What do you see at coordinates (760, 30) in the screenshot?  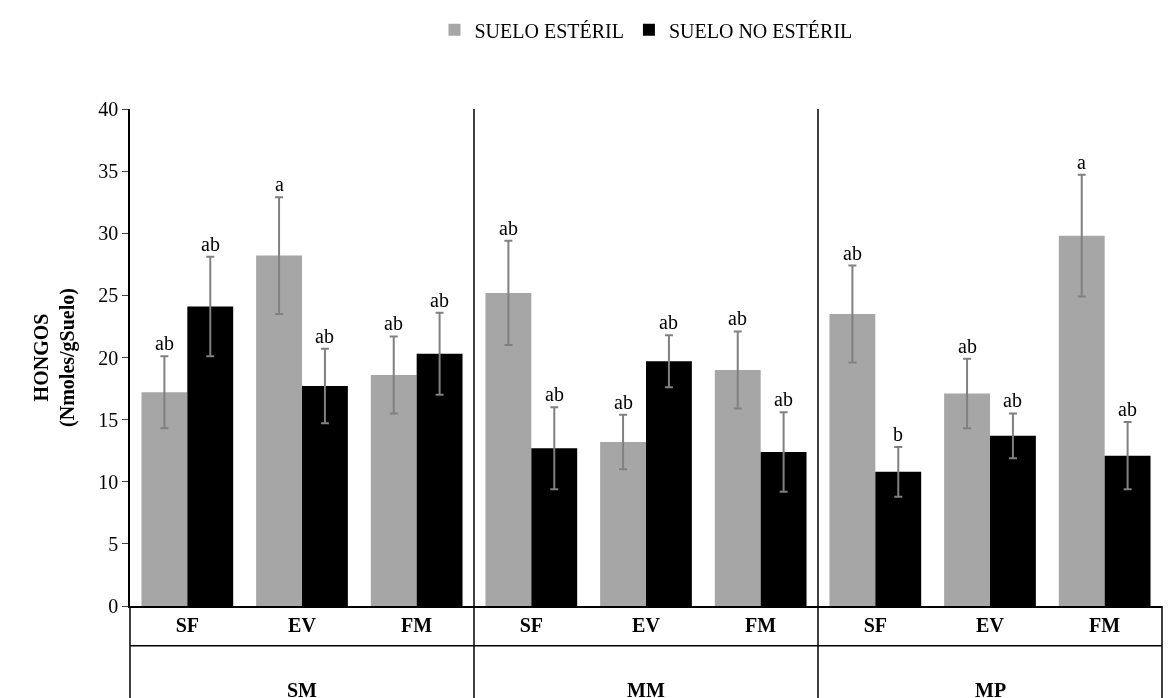 I see `legend-label: SUELO NO ESTÉRIL` at bounding box center [760, 30].